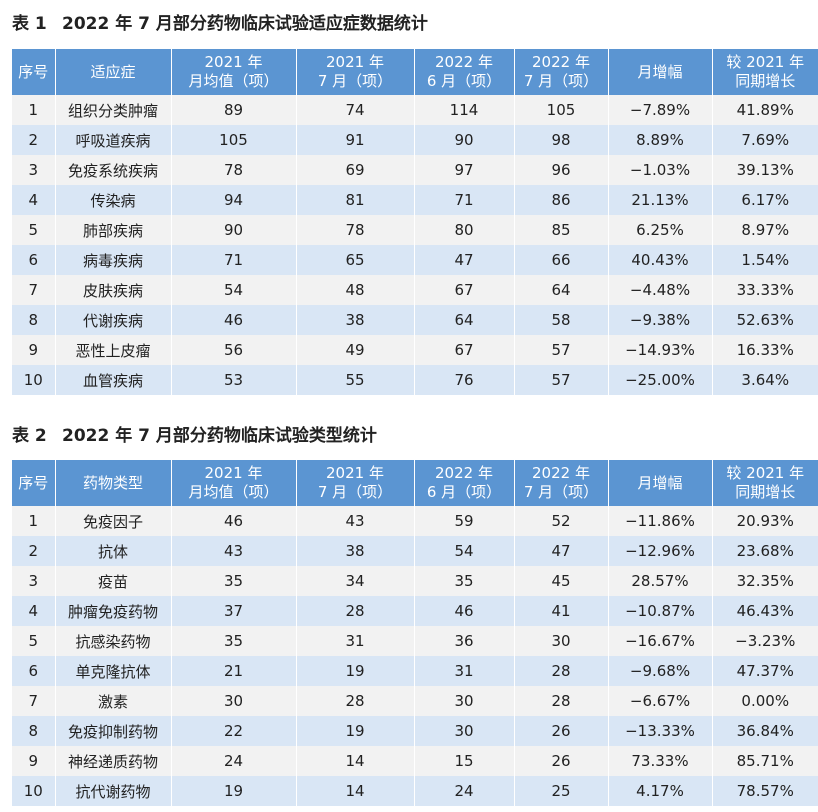  What do you see at coordinates (415, 791) in the screenshot?
I see `table-row: 10 抗代谢药物 19 14 24 25 4.17% 78.57%` at bounding box center [415, 791].